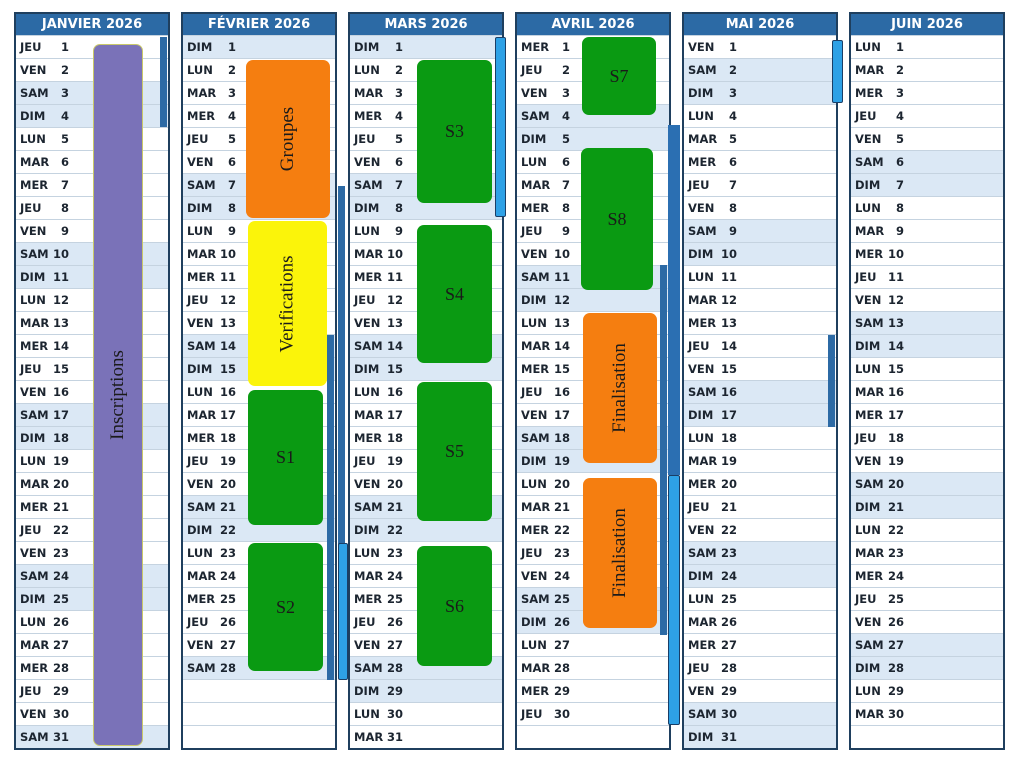 This screenshot has width=1024, height=765. What do you see at coordinates (760, 161) in the screenshot?
I see `day-row: MER 6` at bounding box center [760, 161].